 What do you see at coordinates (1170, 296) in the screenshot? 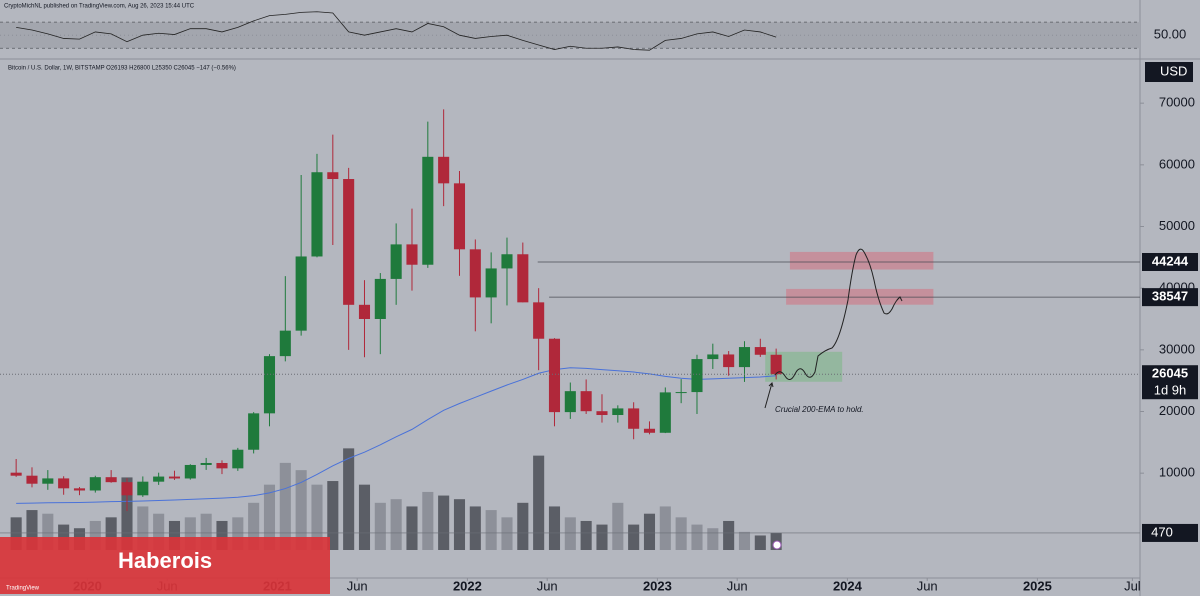
I see `level-label: 38547` at bounding box center [1170, 296].